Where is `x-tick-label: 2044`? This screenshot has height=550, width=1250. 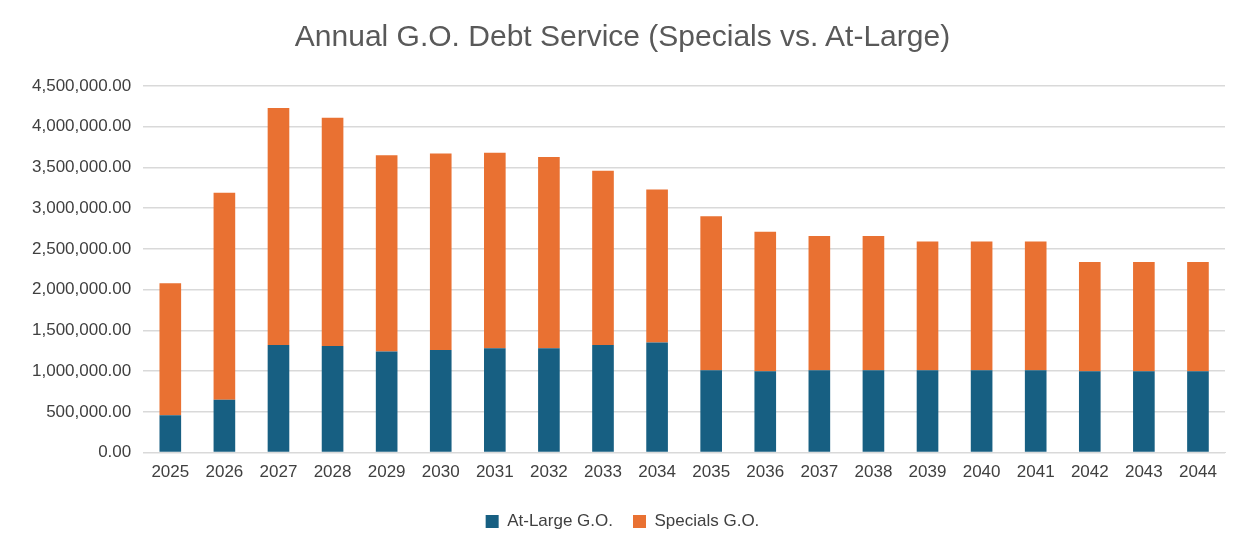 x-tick-label: 2044 is located at coordinates (1198, 472).